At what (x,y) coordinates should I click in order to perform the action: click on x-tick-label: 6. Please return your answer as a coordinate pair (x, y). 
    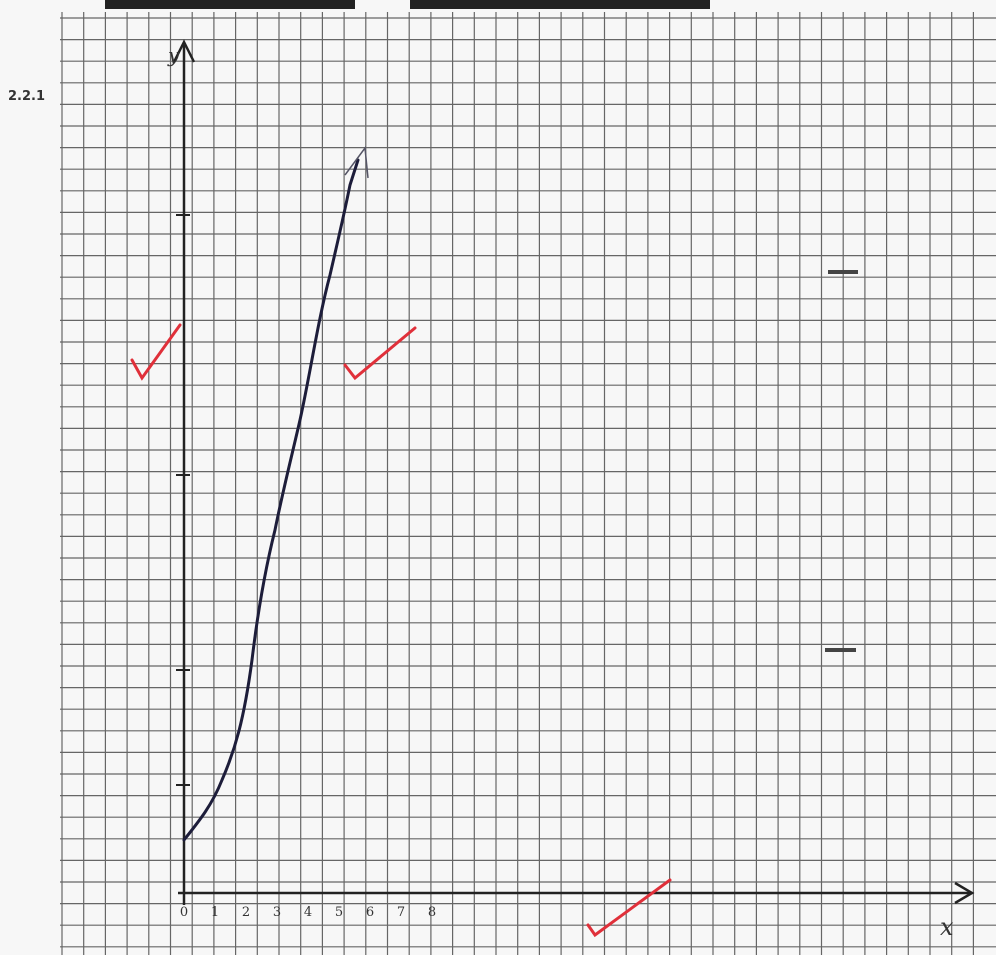
    Looking at the image, I should click on (370, 912).